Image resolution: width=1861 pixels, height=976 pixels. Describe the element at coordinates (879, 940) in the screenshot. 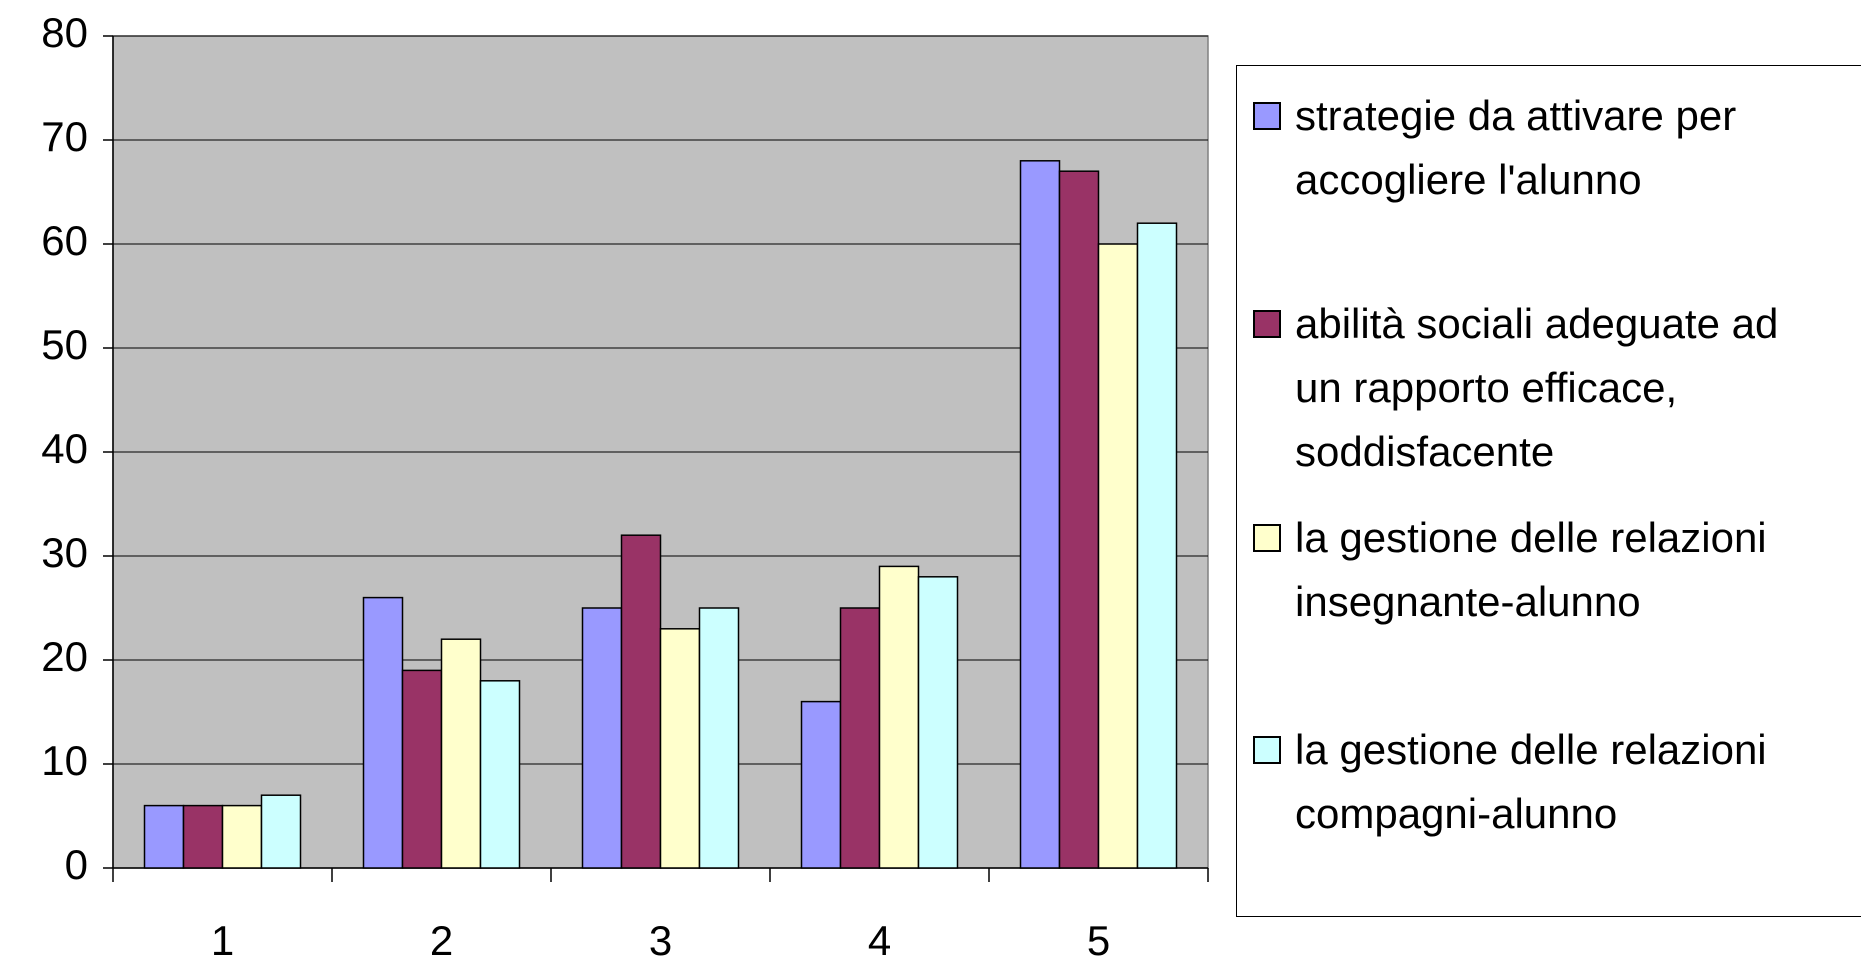

I see `x-tick-label: 4` at that location.